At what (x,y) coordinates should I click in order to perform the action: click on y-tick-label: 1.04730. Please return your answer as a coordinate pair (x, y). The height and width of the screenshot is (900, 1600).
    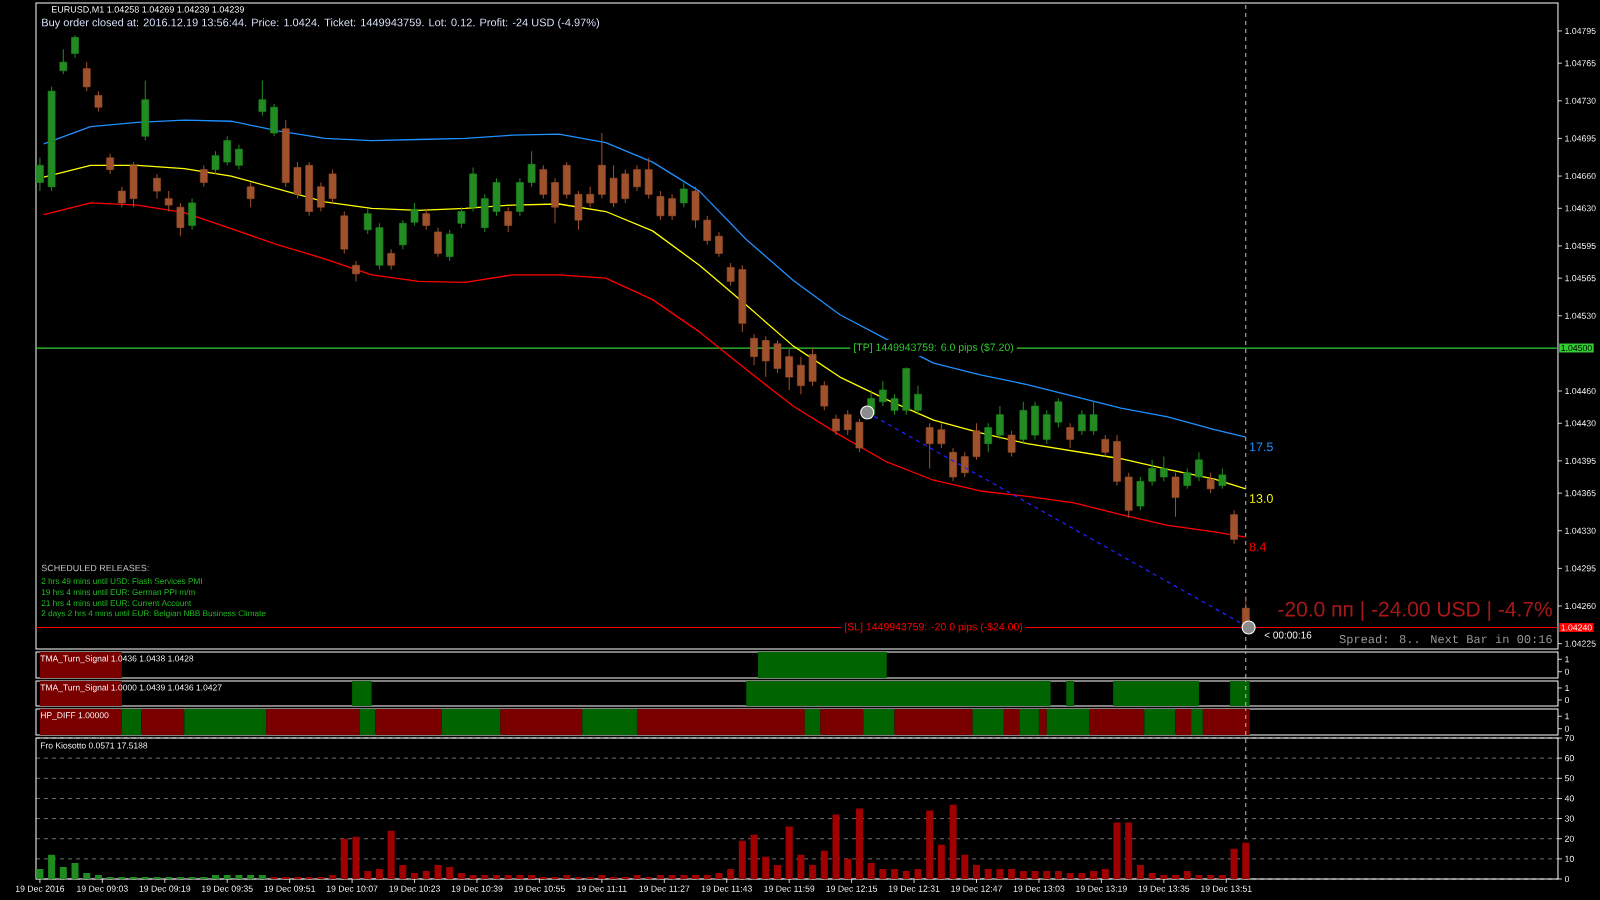
    Looking at the image, I should click on (1580, 100).